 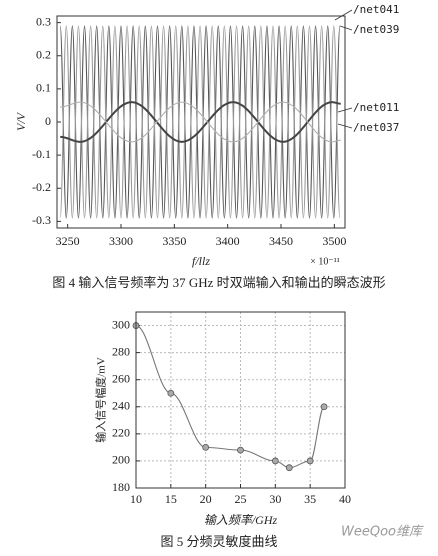 I want to click on y-tick-label: -0.3, so click(x=41, y=220).